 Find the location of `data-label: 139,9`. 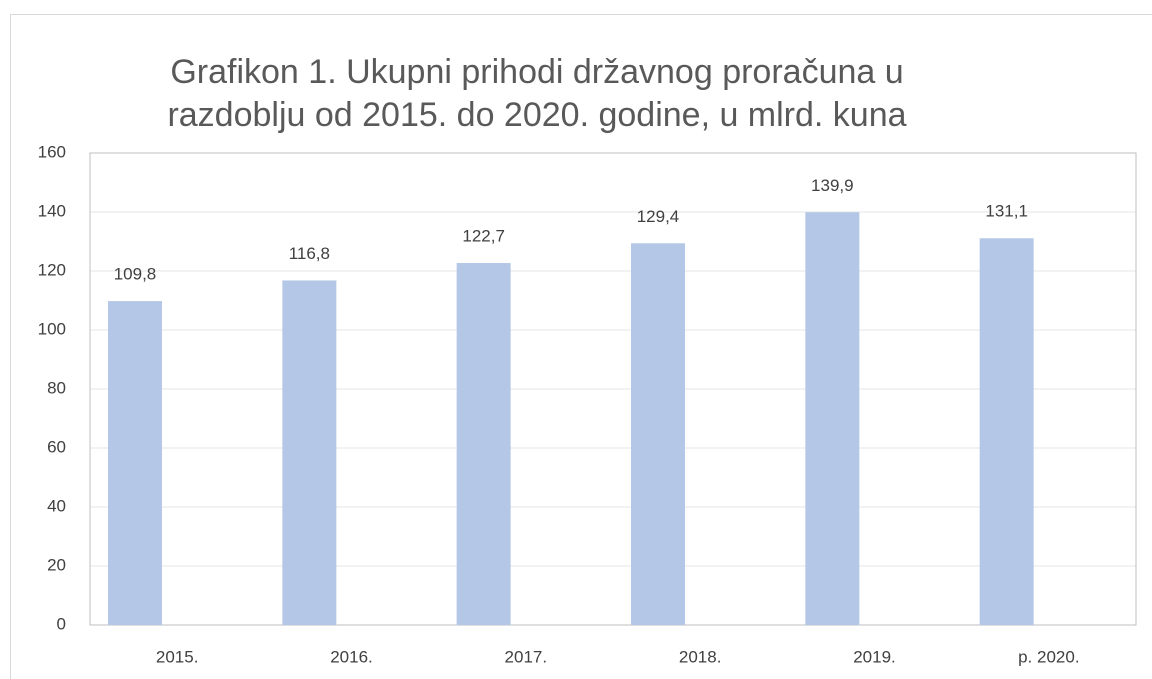

data-label: 139,9 is located at coordinates (832, 185).